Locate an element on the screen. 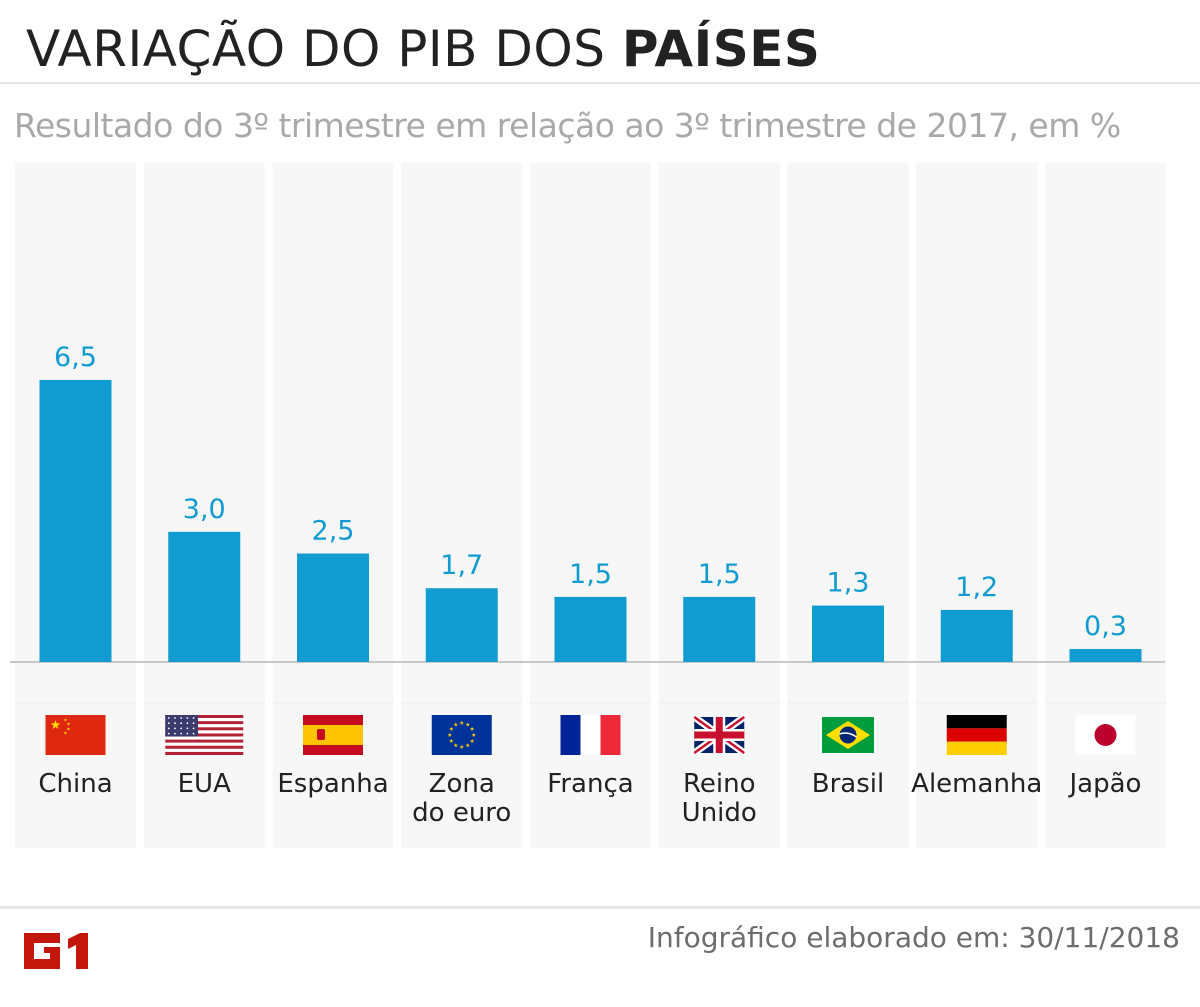 This screenshot has width=1200, height=1007. bar-espanha is located at coordinates (333, 607).